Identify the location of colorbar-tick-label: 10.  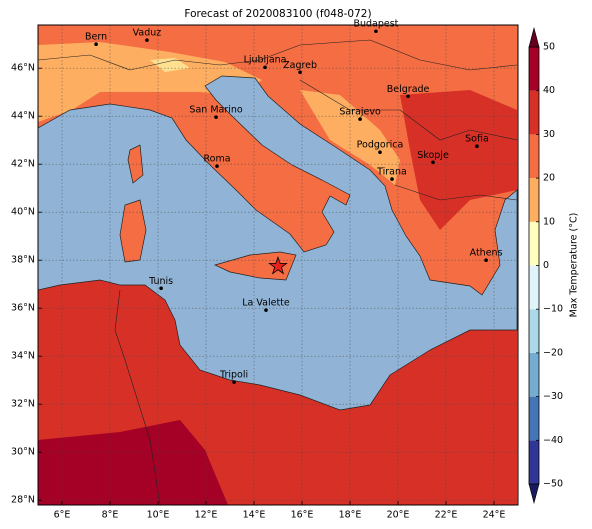
(549, 221).